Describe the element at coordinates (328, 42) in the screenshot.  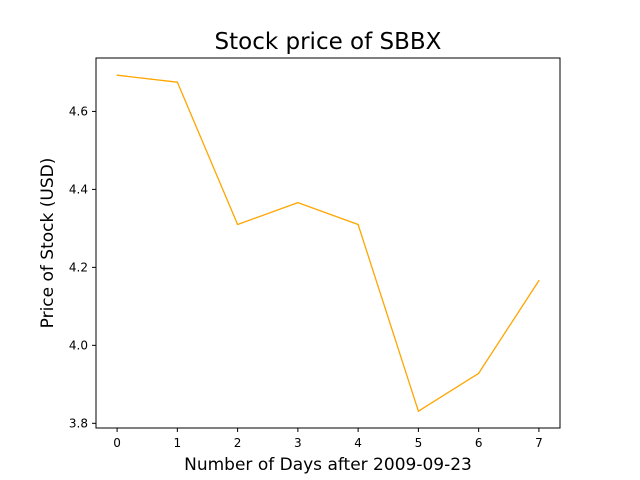
I see `chart-title: Stock price of SBBX` at that location.